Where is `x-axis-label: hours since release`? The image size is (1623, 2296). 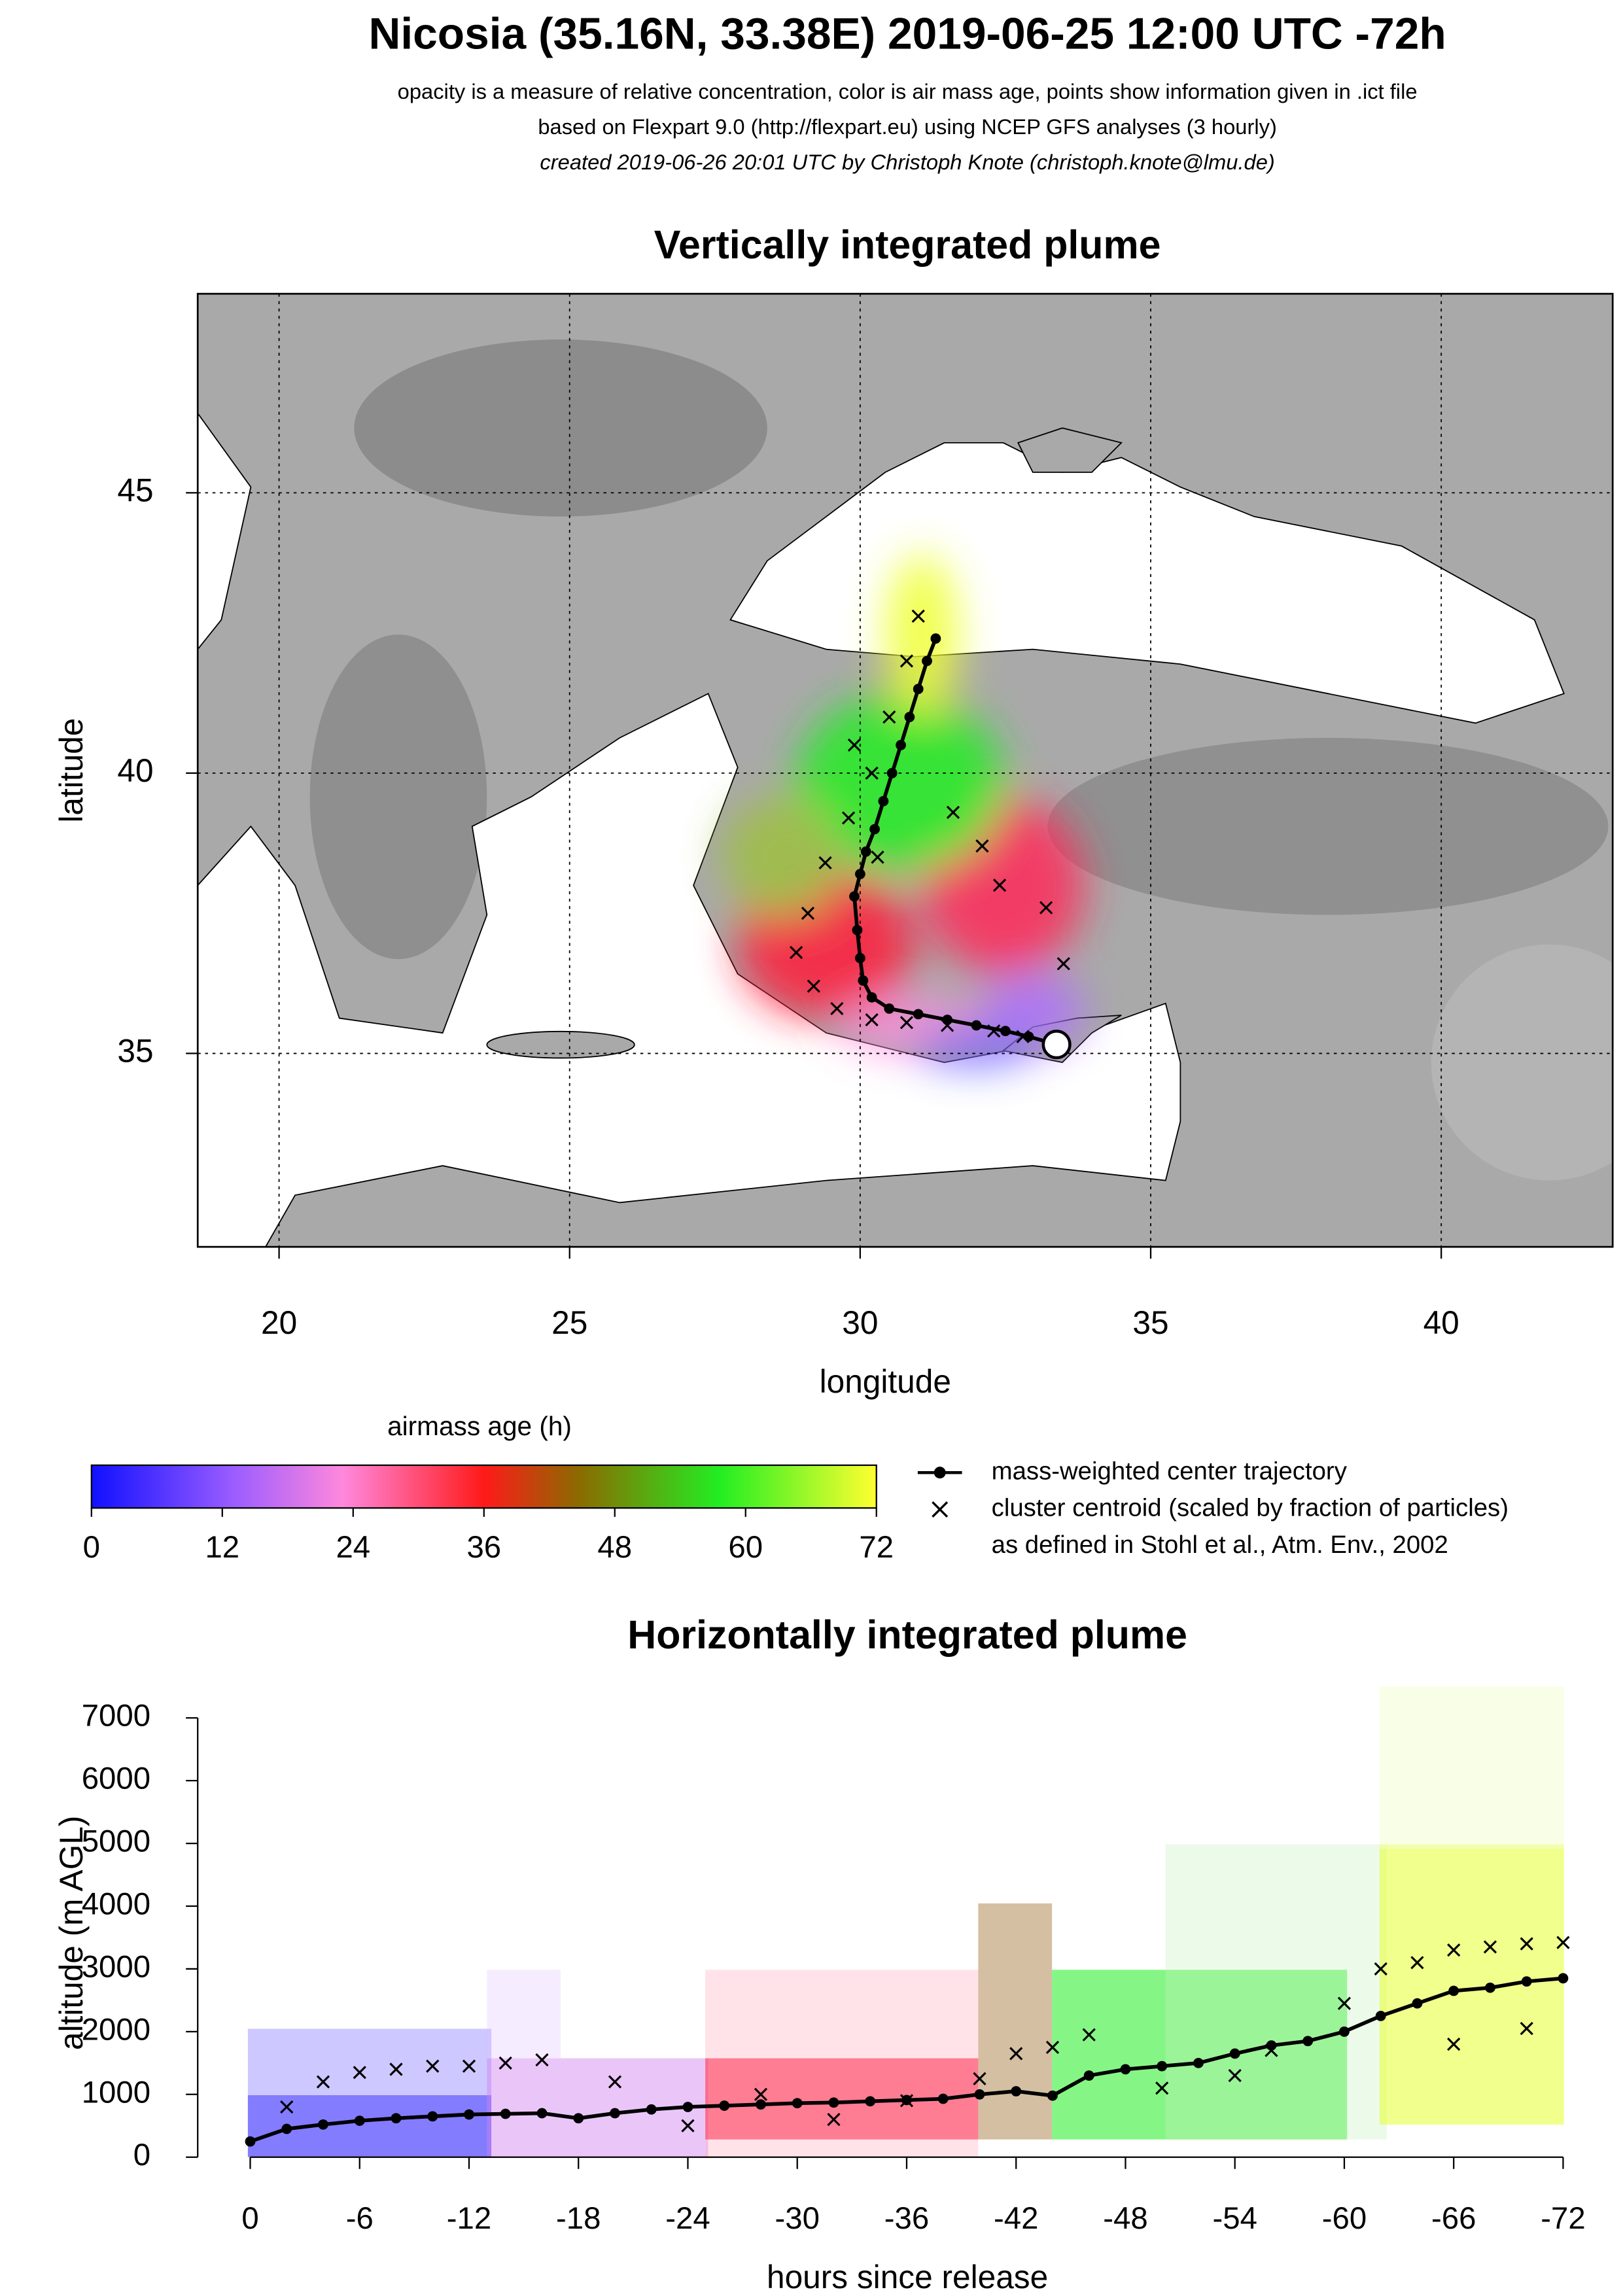
x-axis-label: hours since release is located at coordinates (908, 2277).